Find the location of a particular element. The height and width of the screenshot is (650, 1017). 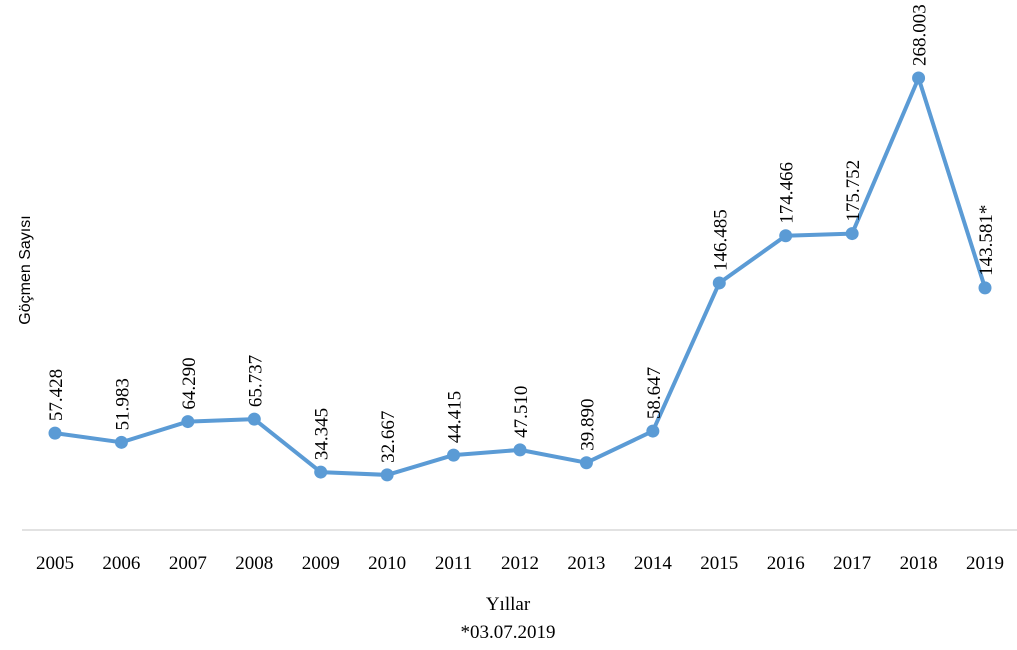

data-label: 32.667 is located at coordinates (388, 437).